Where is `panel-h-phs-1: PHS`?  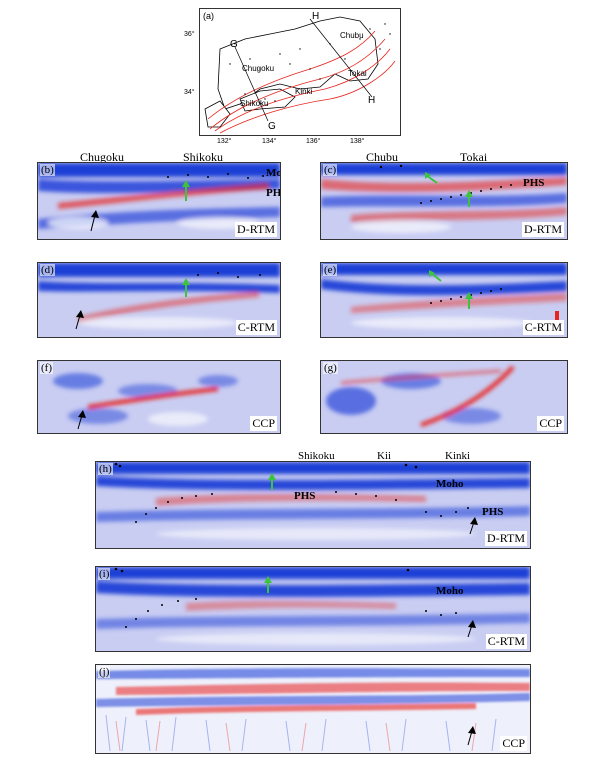
panel-h-phs-1: PHS is located at coordinates (305, 496).